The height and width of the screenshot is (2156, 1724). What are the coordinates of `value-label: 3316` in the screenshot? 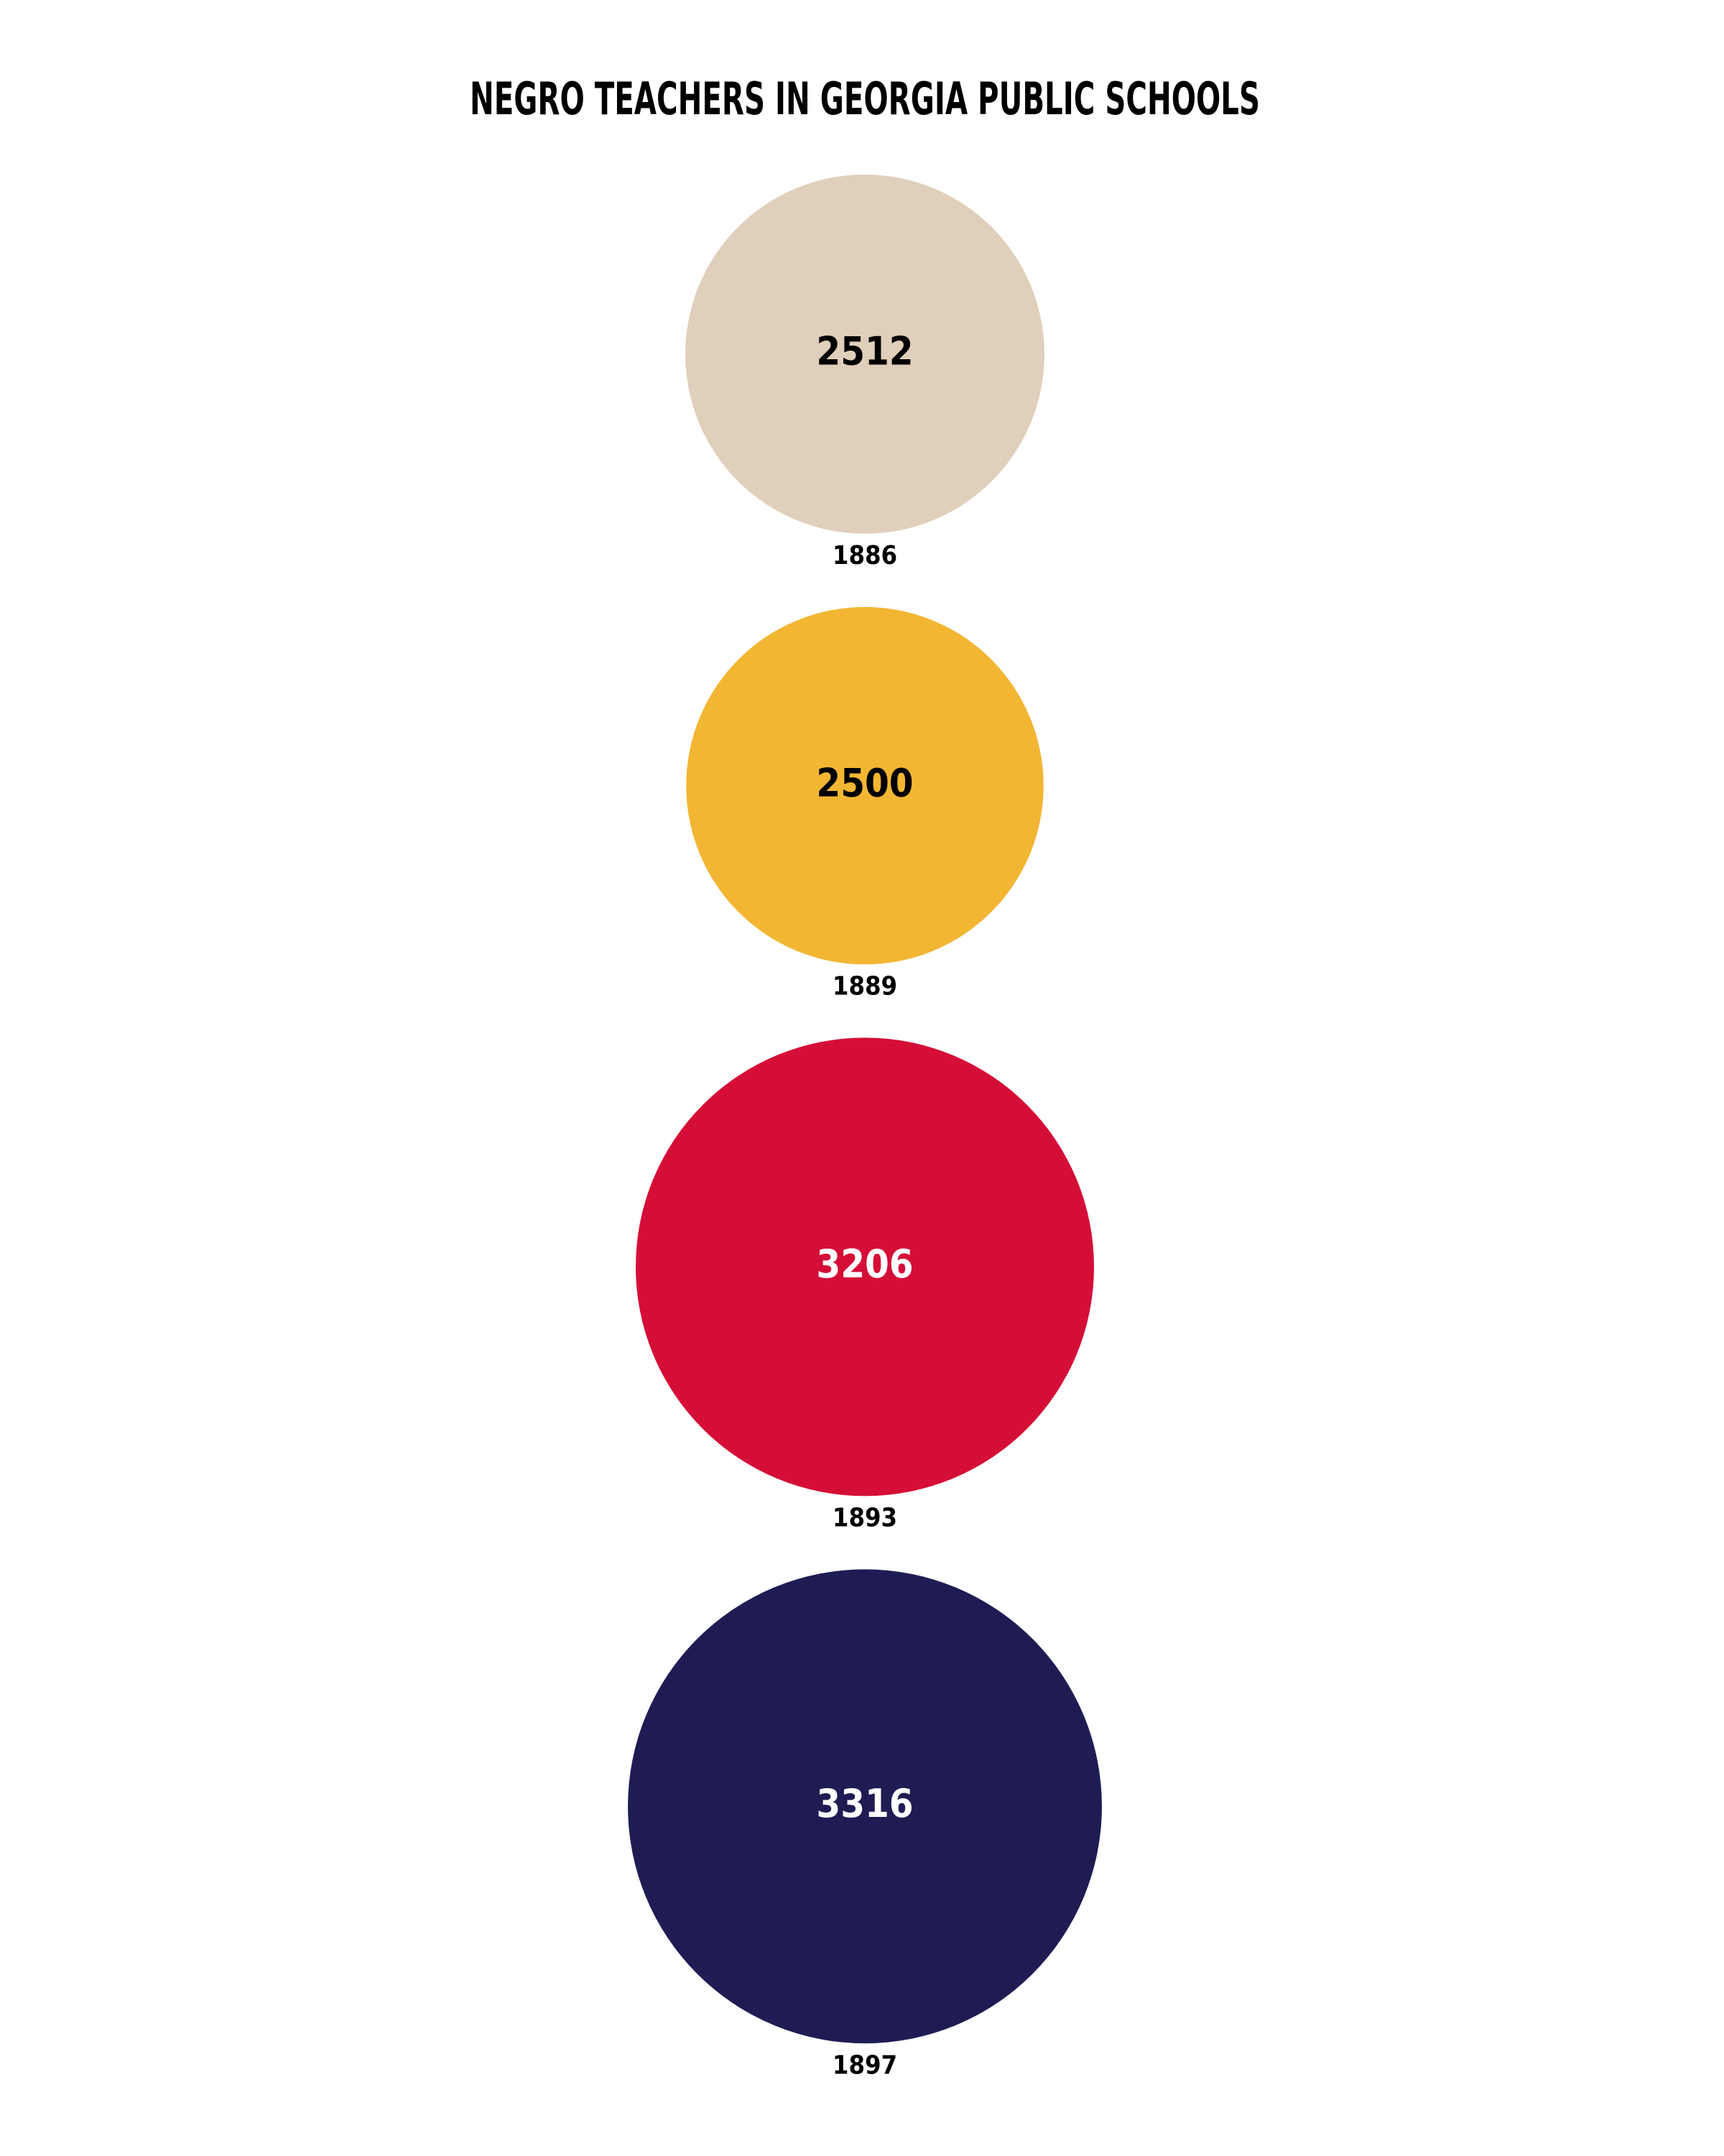 It's located at (865, 1804).